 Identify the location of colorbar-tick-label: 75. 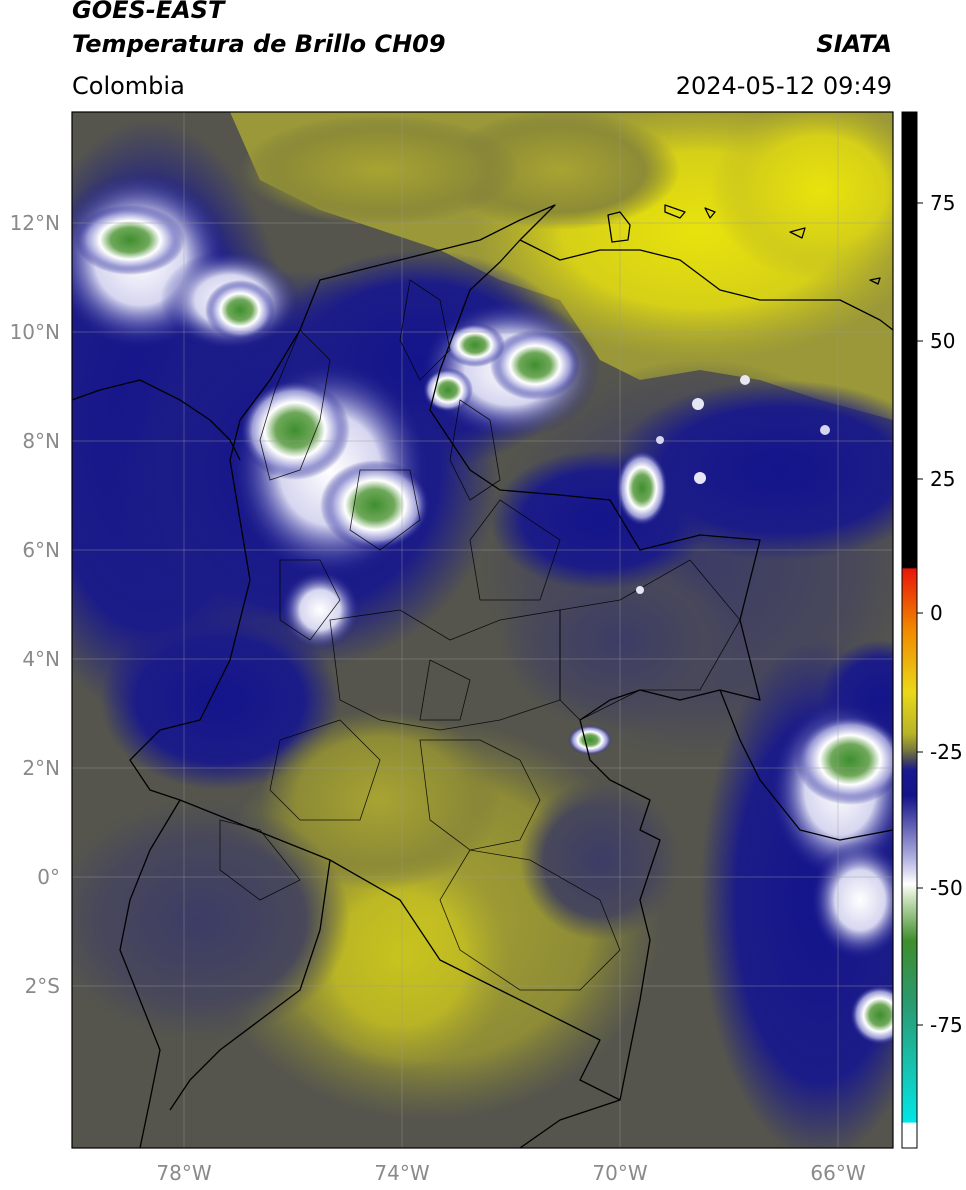
(942, 203).